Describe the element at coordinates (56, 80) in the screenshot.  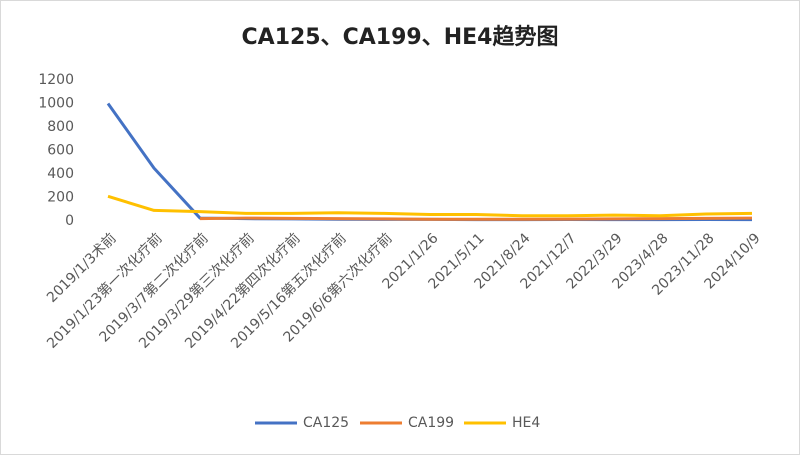
I see `y-tick-label: 1200` at that location.